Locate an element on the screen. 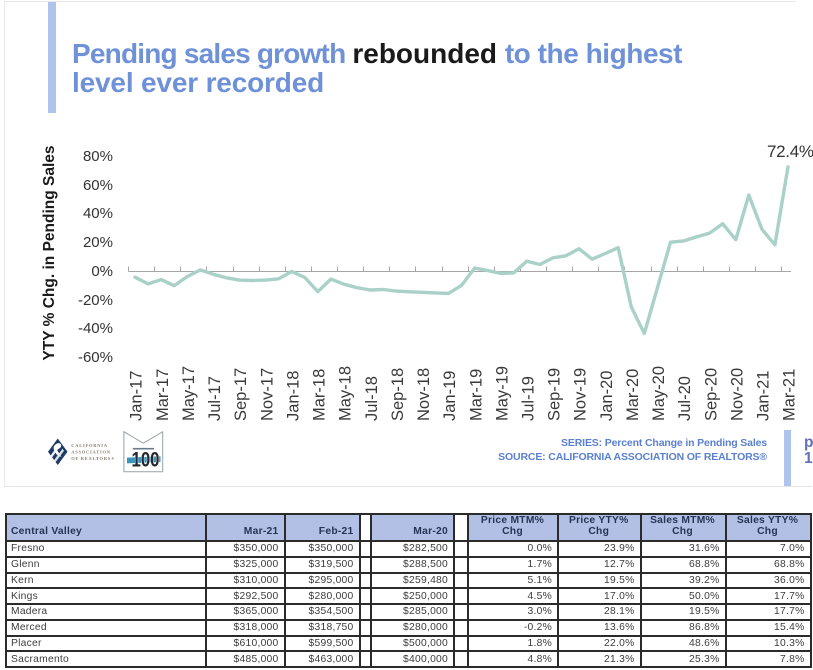 The image size is (813, 670). svg-text: Nov-17 is located at coordinates (267, 394).